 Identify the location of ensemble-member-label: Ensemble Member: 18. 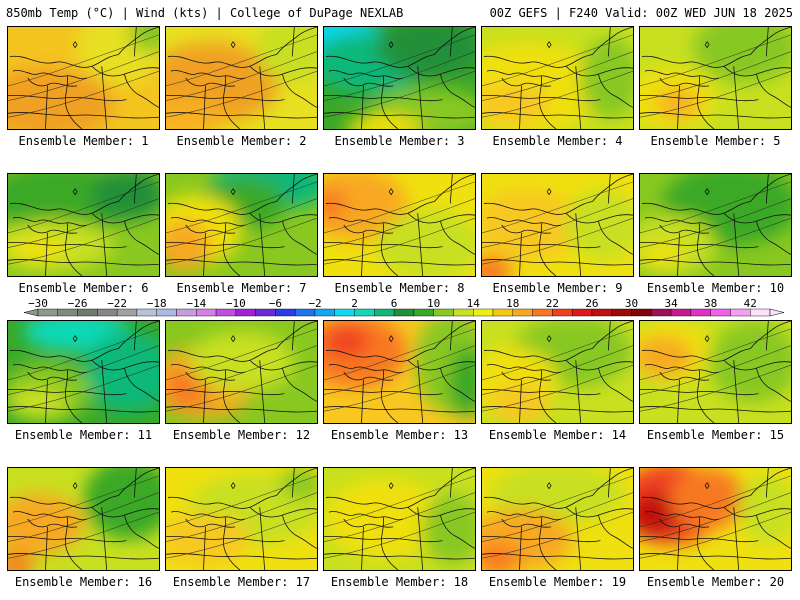
(399, 582).